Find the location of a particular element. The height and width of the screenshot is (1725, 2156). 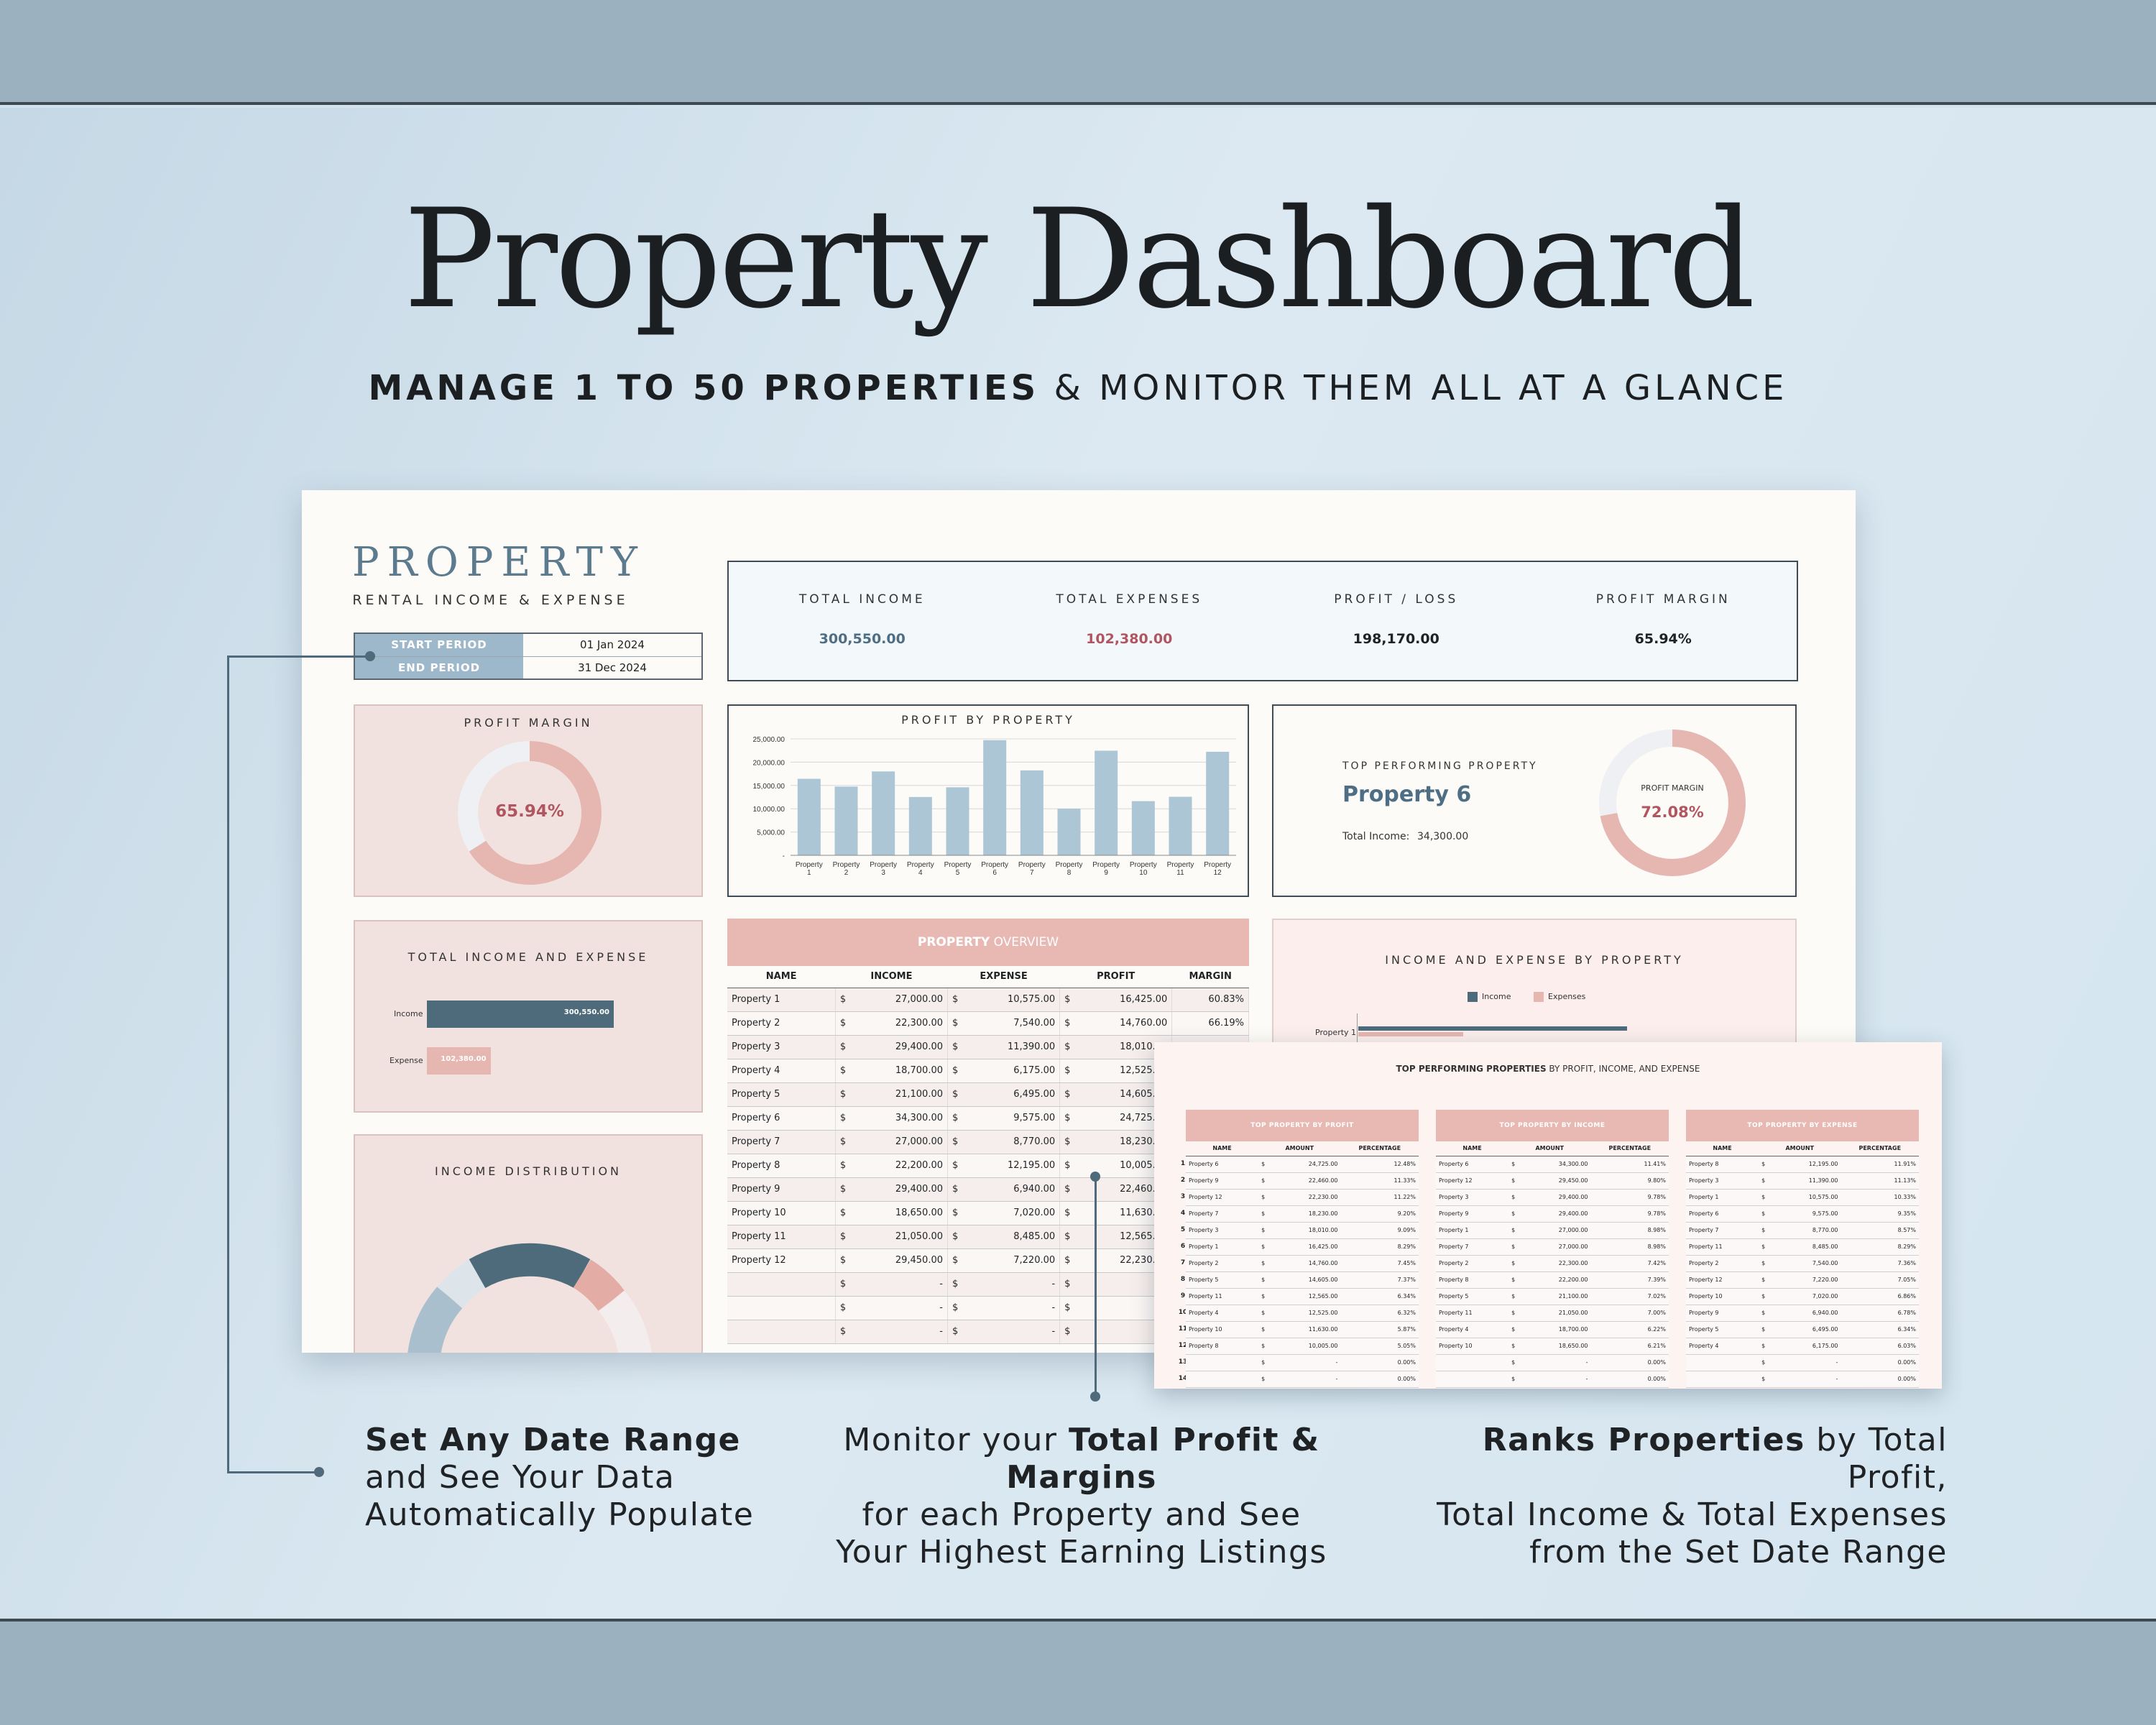

cell-name: Property 8 is located at coordinates (781, 1166).